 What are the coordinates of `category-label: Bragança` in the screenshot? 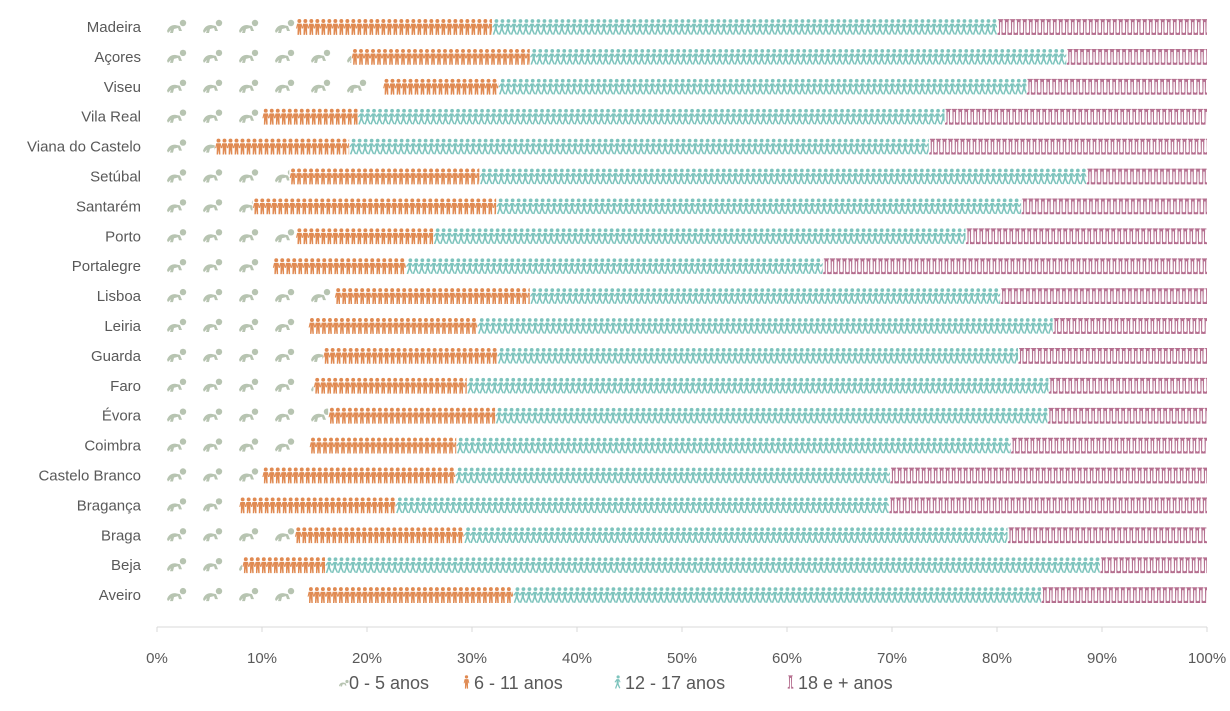 It's located at (109, 505).